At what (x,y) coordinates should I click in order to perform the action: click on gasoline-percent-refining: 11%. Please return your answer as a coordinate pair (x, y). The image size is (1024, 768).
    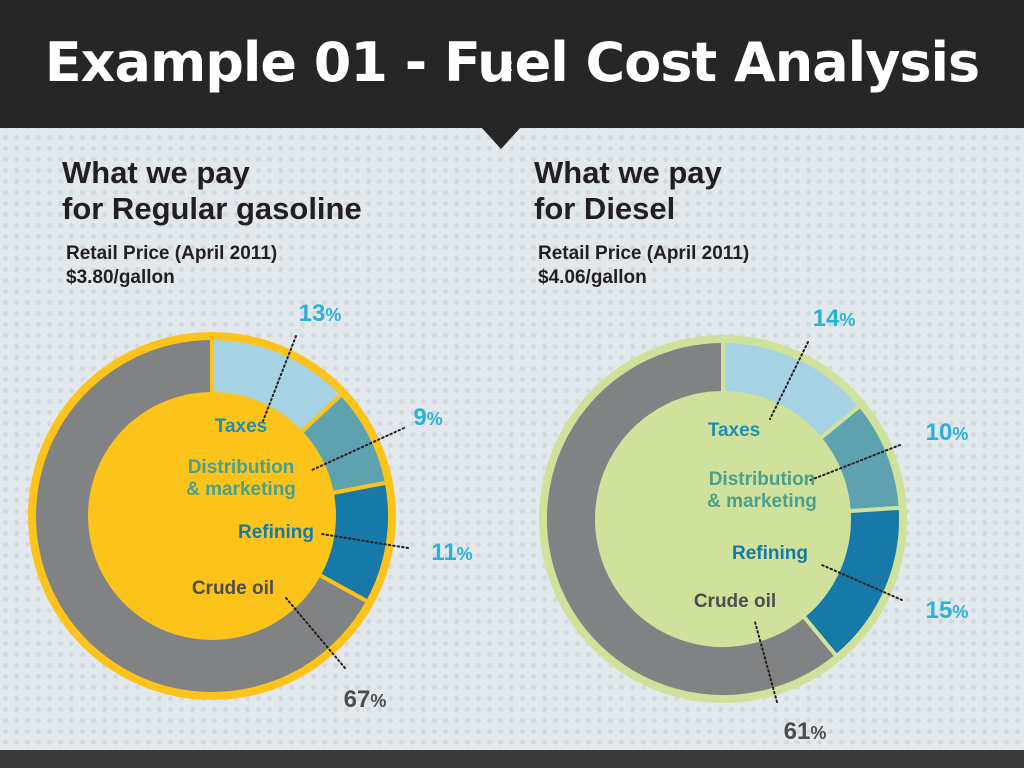
    Looking at the image, I should click on (451, 552).